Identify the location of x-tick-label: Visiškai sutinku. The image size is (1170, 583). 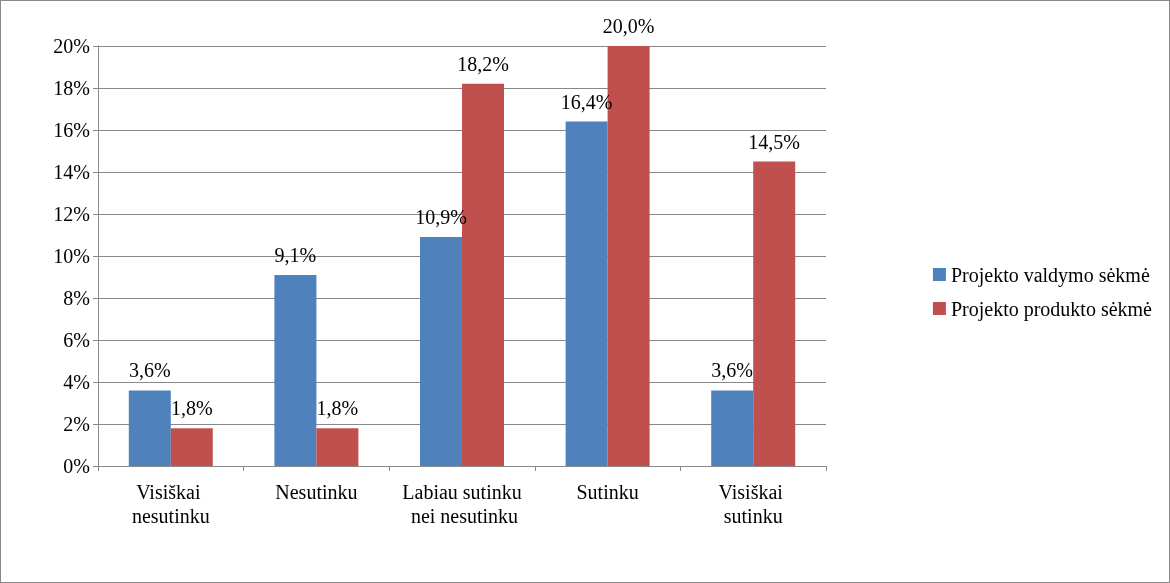
(753, 504).